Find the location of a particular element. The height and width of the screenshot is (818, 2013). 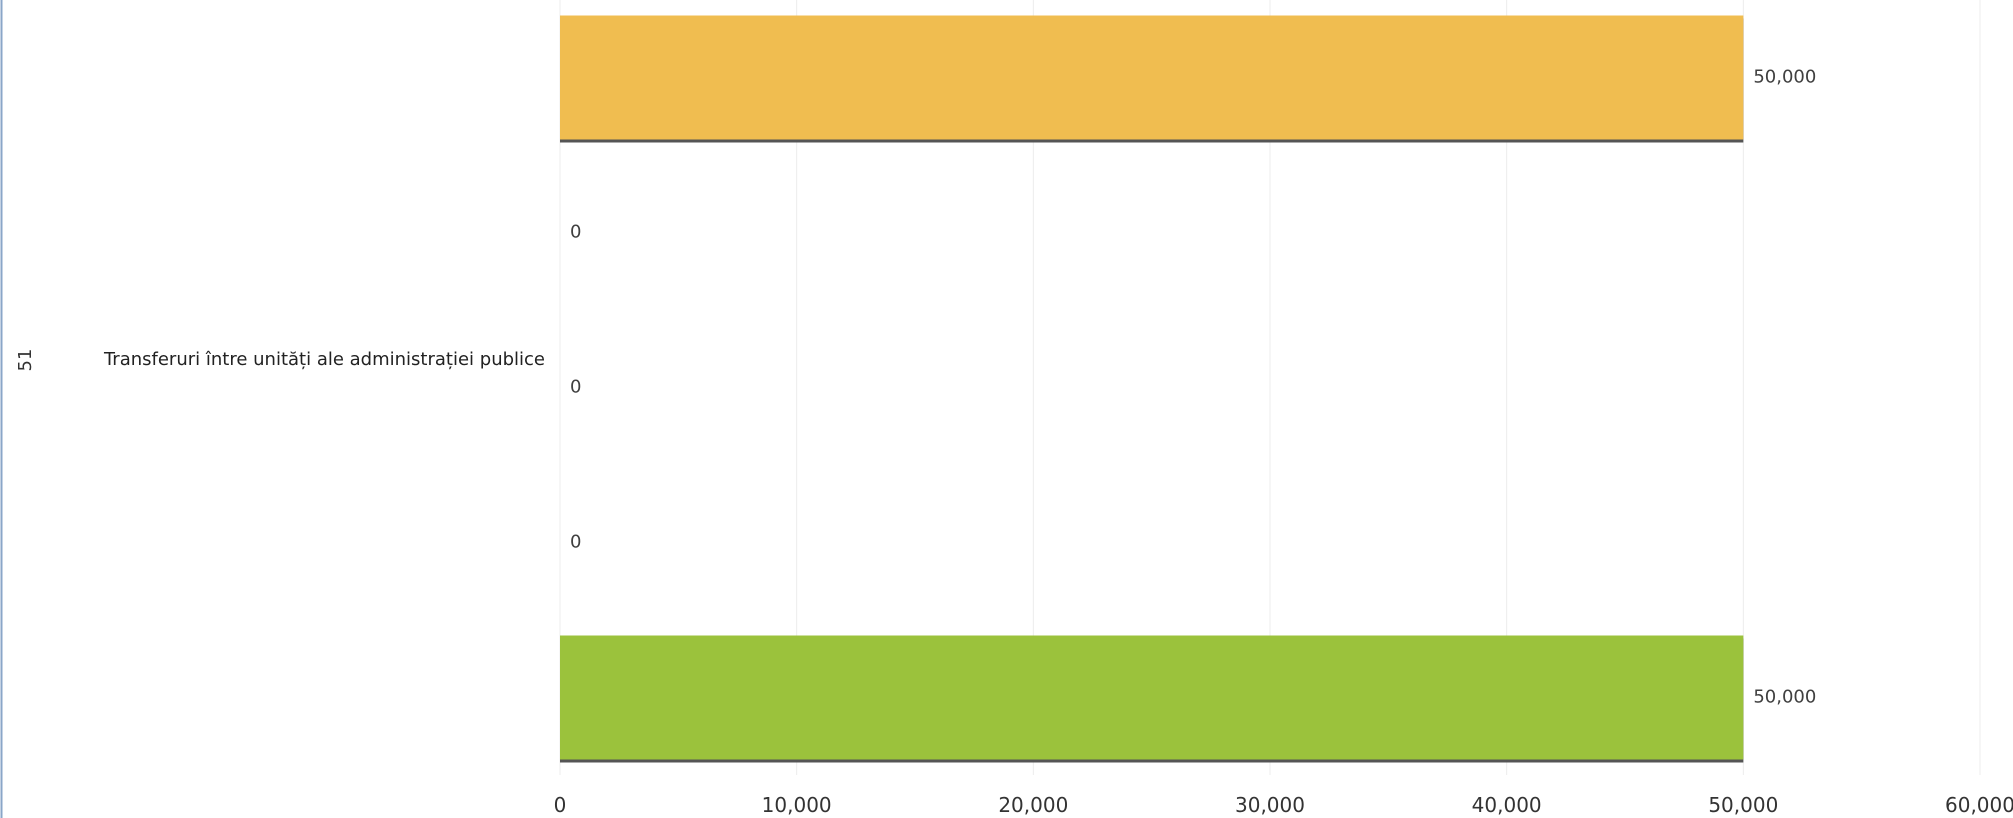

x-tick-label: 10,000 is located at coordinates (797, 805).